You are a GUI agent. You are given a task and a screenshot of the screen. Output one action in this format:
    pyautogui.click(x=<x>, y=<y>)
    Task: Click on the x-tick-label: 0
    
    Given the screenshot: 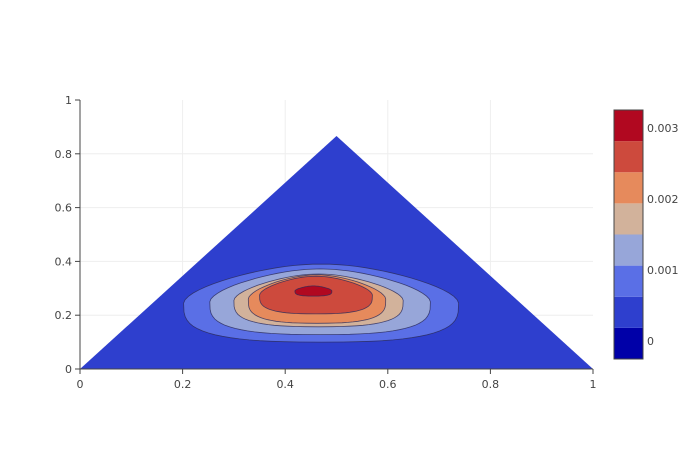 What is the action you would take?
    pyautogui.click(x=80, y=384)
    